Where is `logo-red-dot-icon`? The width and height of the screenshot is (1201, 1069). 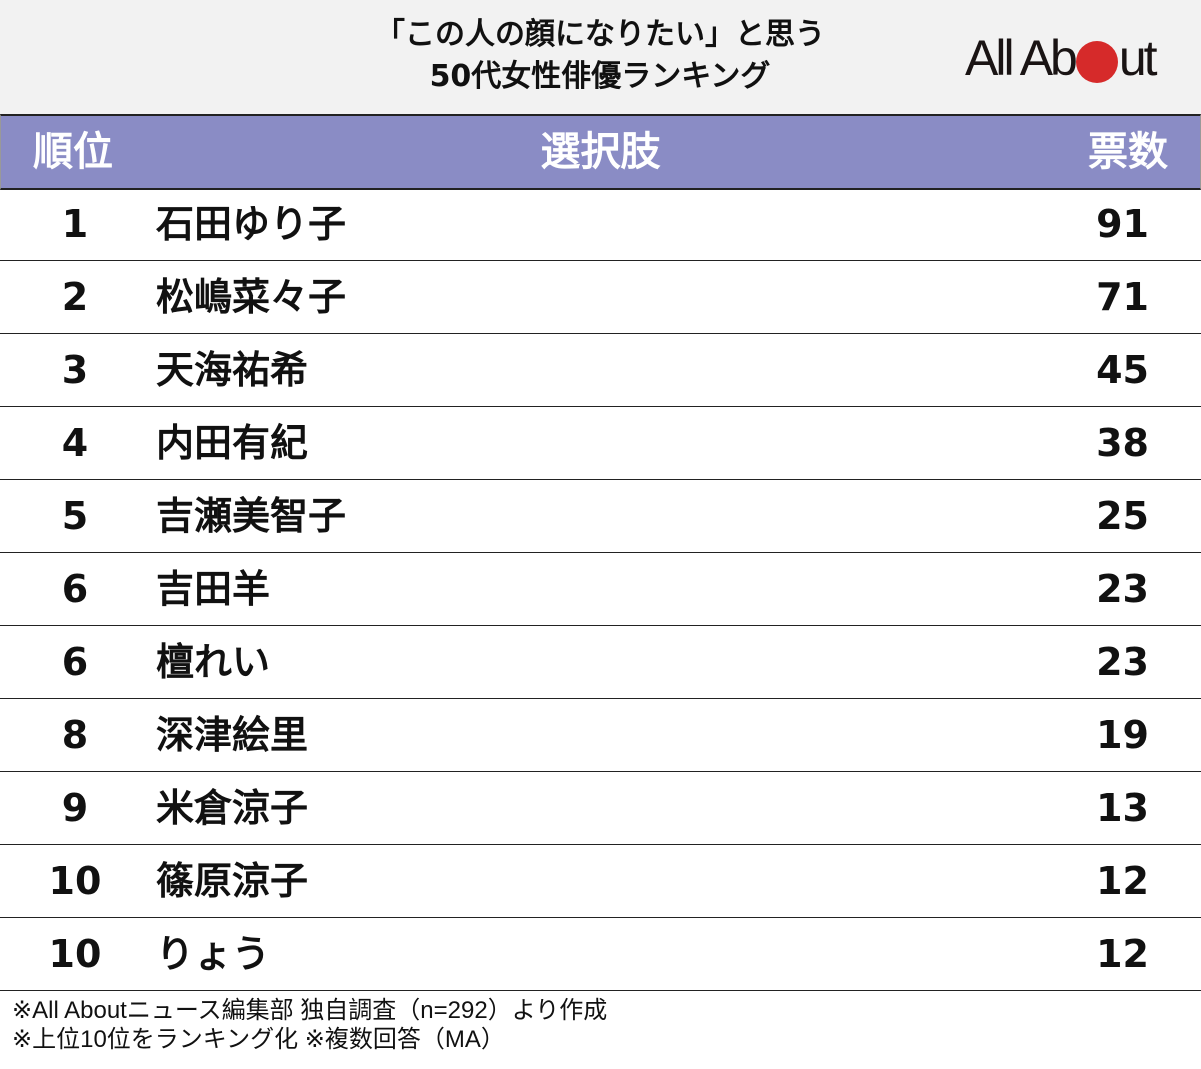 logo-red-dot-icon is located at coordinates (1096, 62).